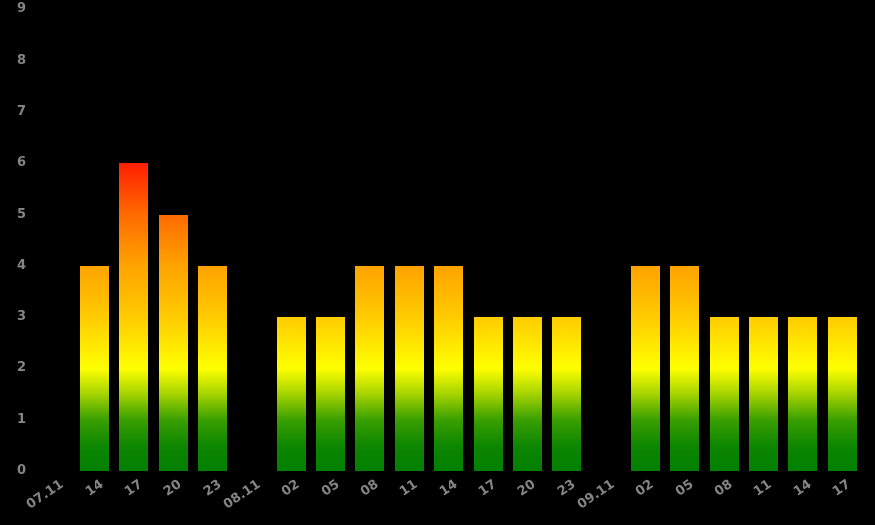 Image resolution: width=875 pixels, height=525 pixels. I want to click on y-tick-label: 4, so click(21, 265).